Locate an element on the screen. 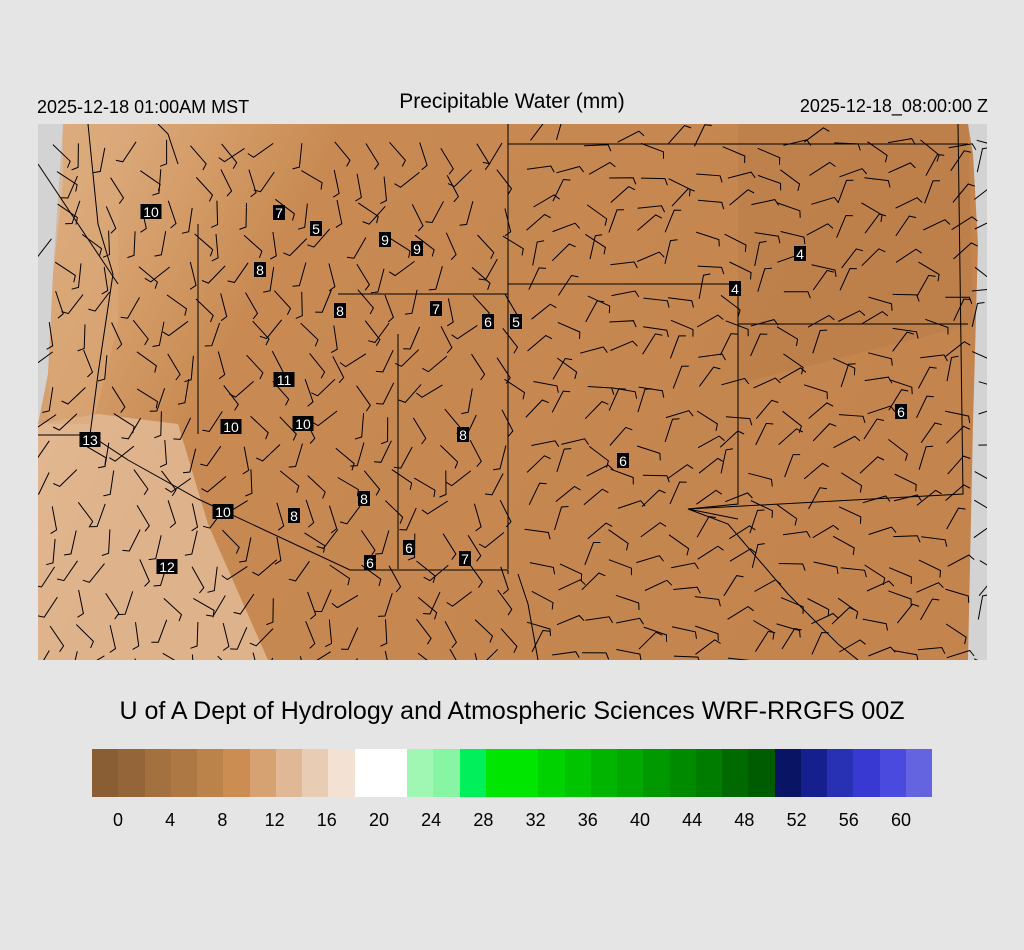 This screenshot has width=1024, height=950. station-value: 8 is located at coordinates (260, 270).